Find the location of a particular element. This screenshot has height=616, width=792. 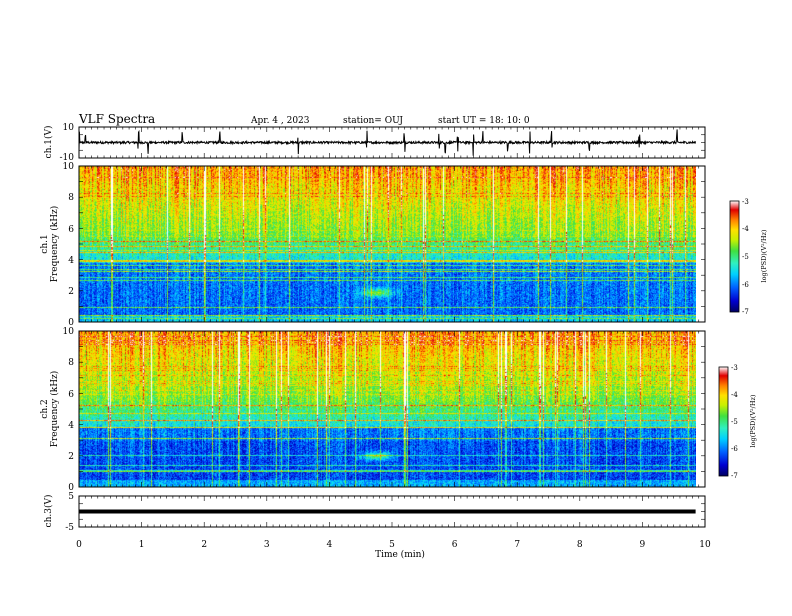

ch2-ytick-10: 10 is located at coordinates (69, 332).